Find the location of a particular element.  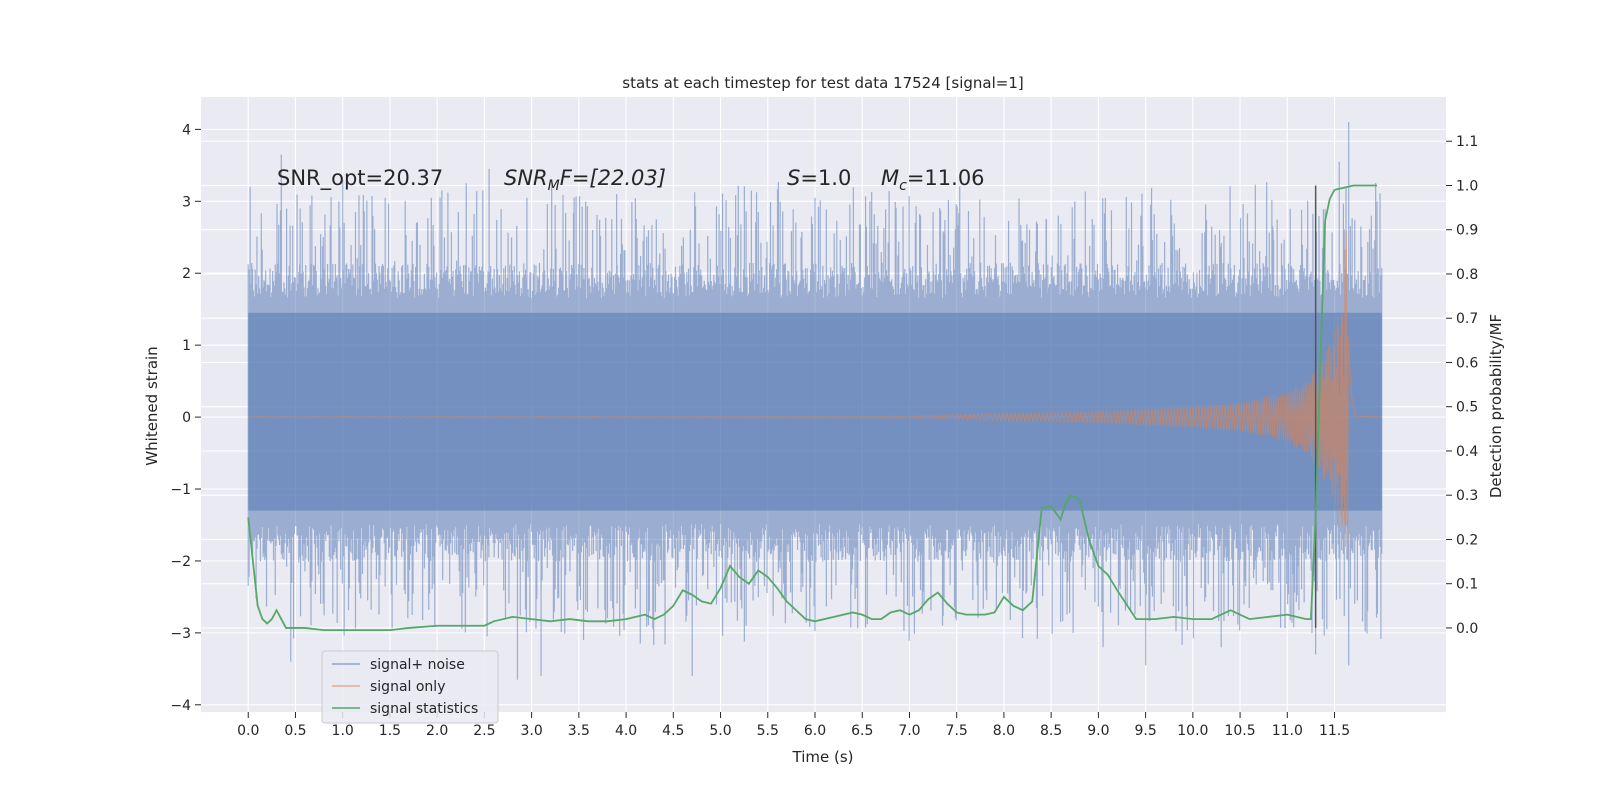

annotation-snr-mf: SNRMF=[22.03] is located at coordinates (585, 180).